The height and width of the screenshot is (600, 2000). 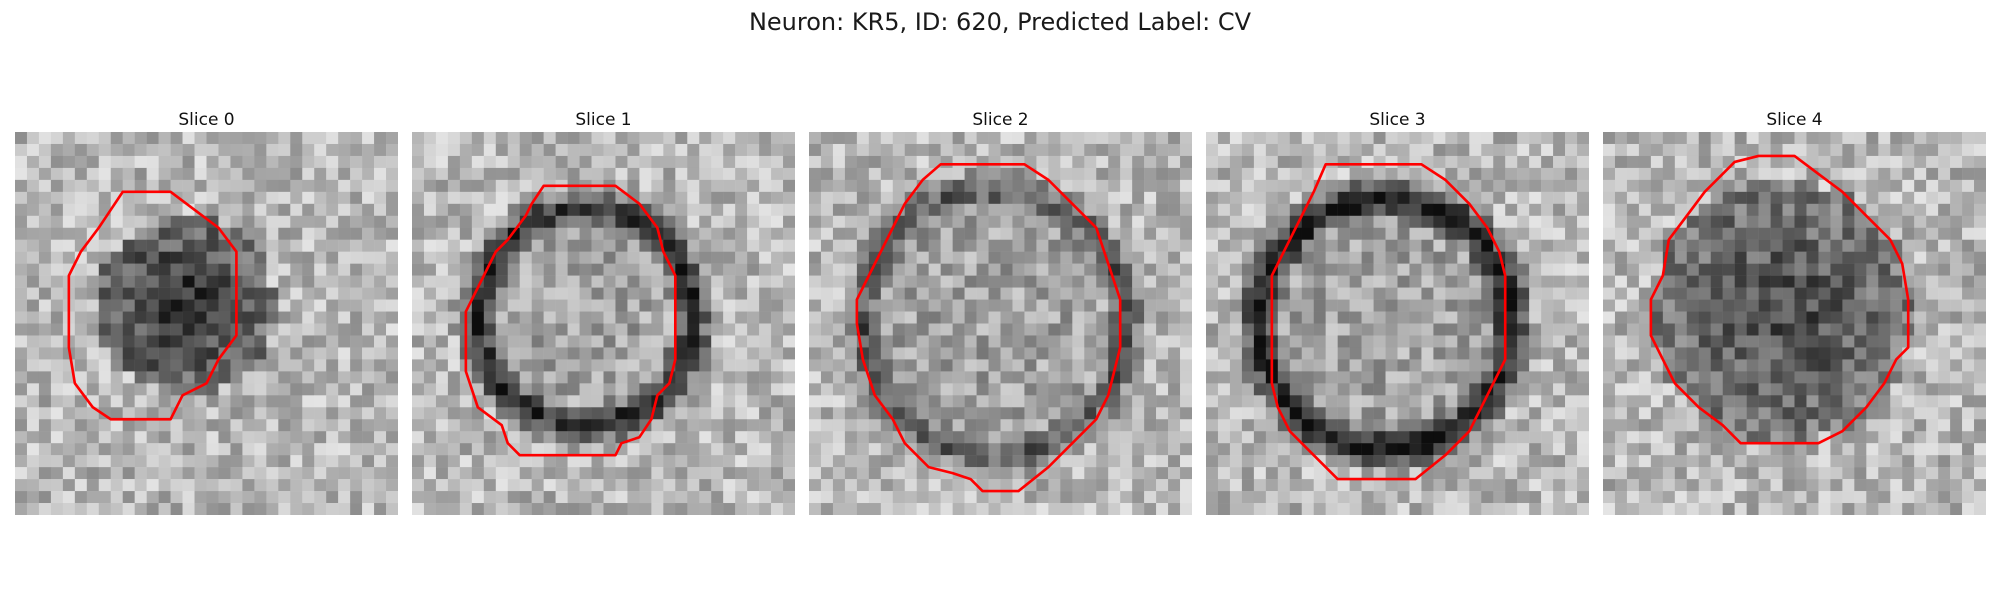 What do you see at coordinates (206, 120) in the screenshot?
I see `slice-title: Slice 0` at bounding box center [206, 120].